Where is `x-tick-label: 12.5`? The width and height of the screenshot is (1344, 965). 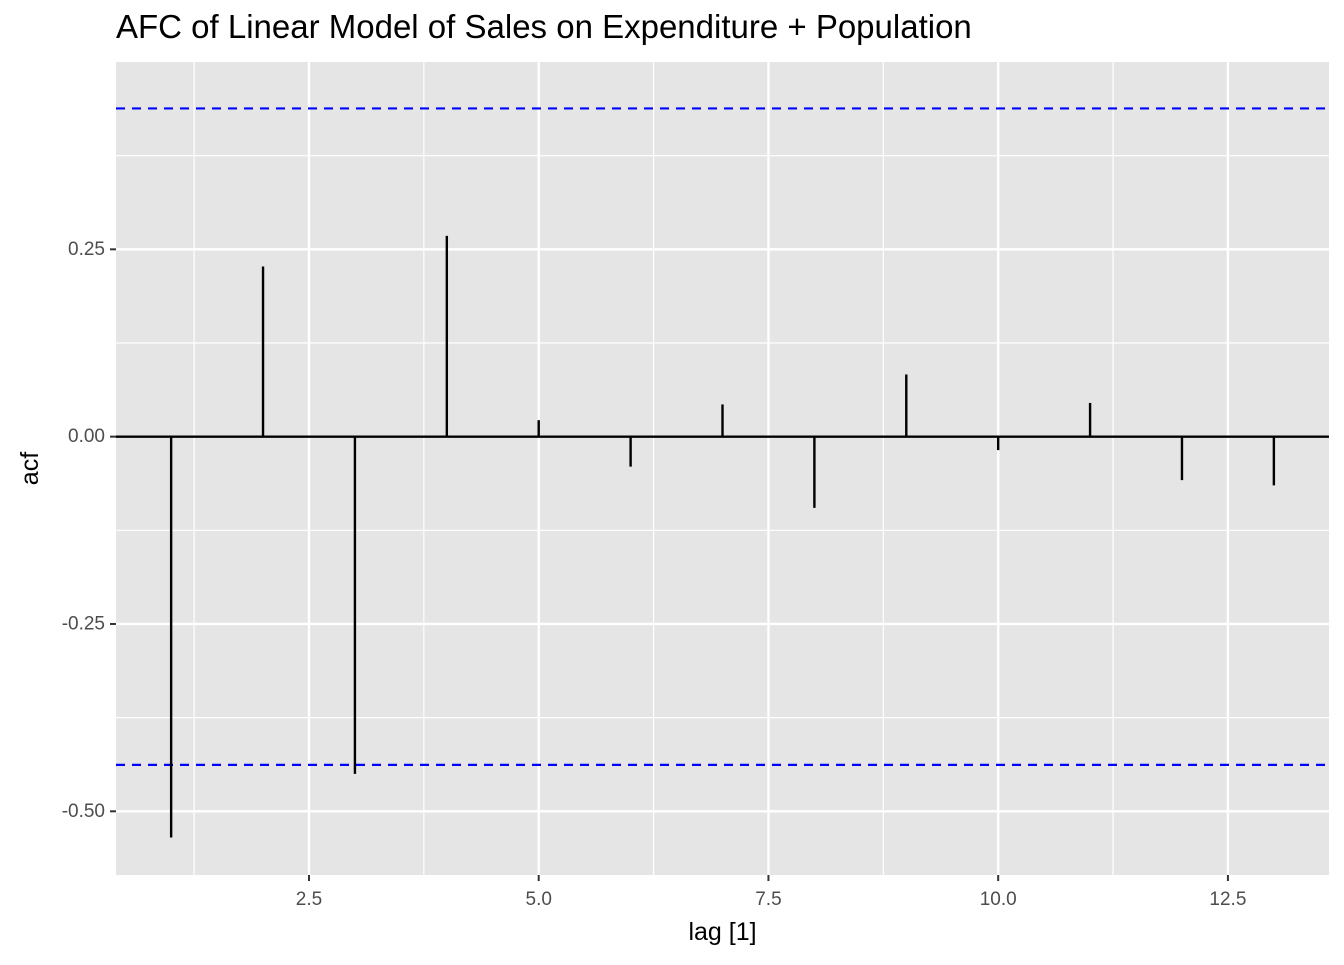
x-tick-label: 12.5 is located at coordinates (1227, 899).